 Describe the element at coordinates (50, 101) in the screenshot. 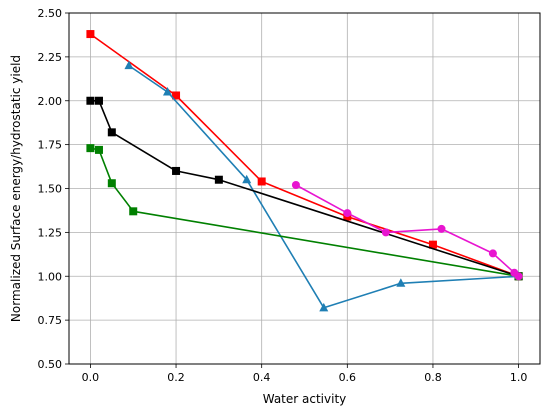

I see `y-tick-label: 2.00` at that location.